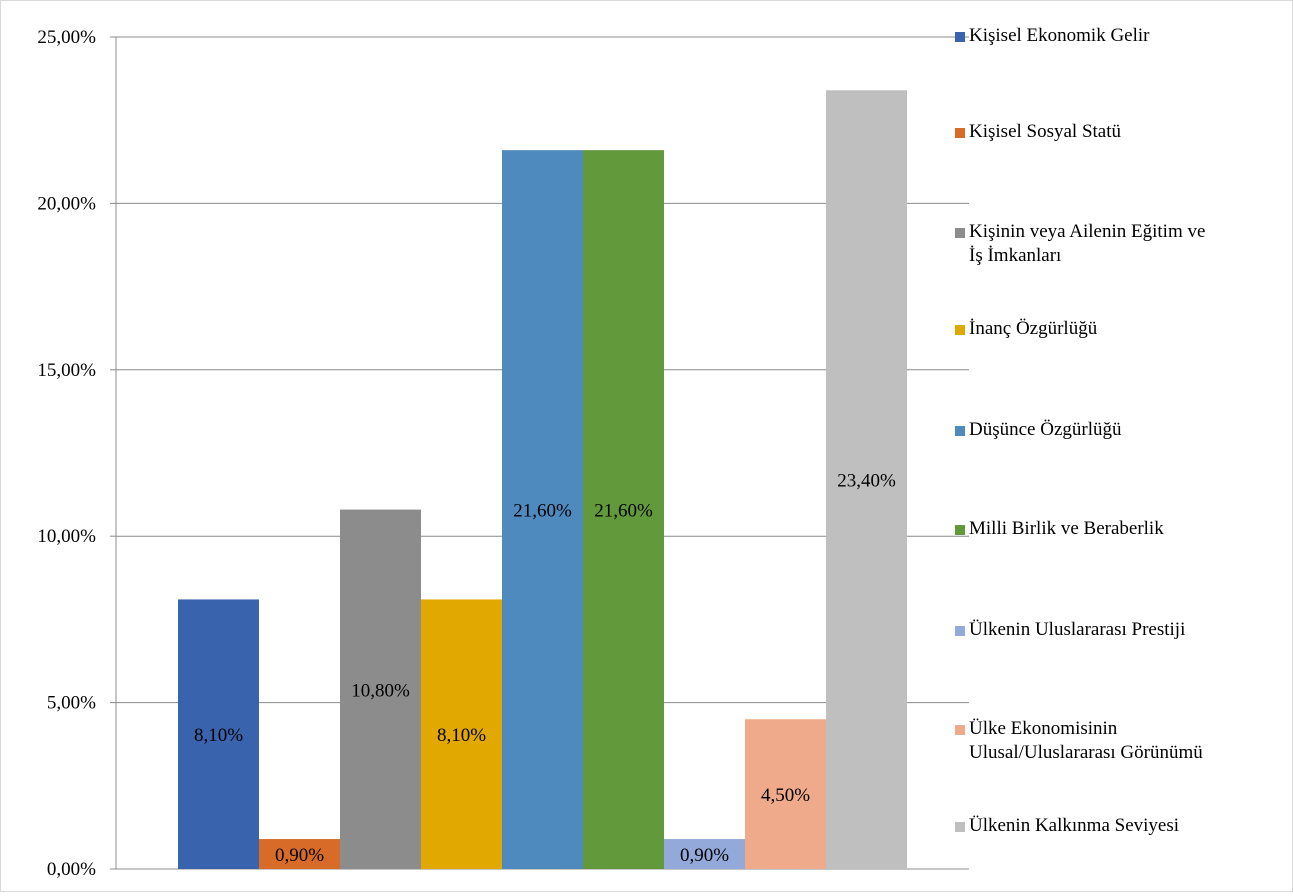 Image resolution: width=1293 pixels, height=896 pixels. What do you see at coordinates (1074, 825) in the screenshot?
I see `legend-label-9: Ülkenin Kalkınma Seviyesi` at bounding box center [1074, 825].